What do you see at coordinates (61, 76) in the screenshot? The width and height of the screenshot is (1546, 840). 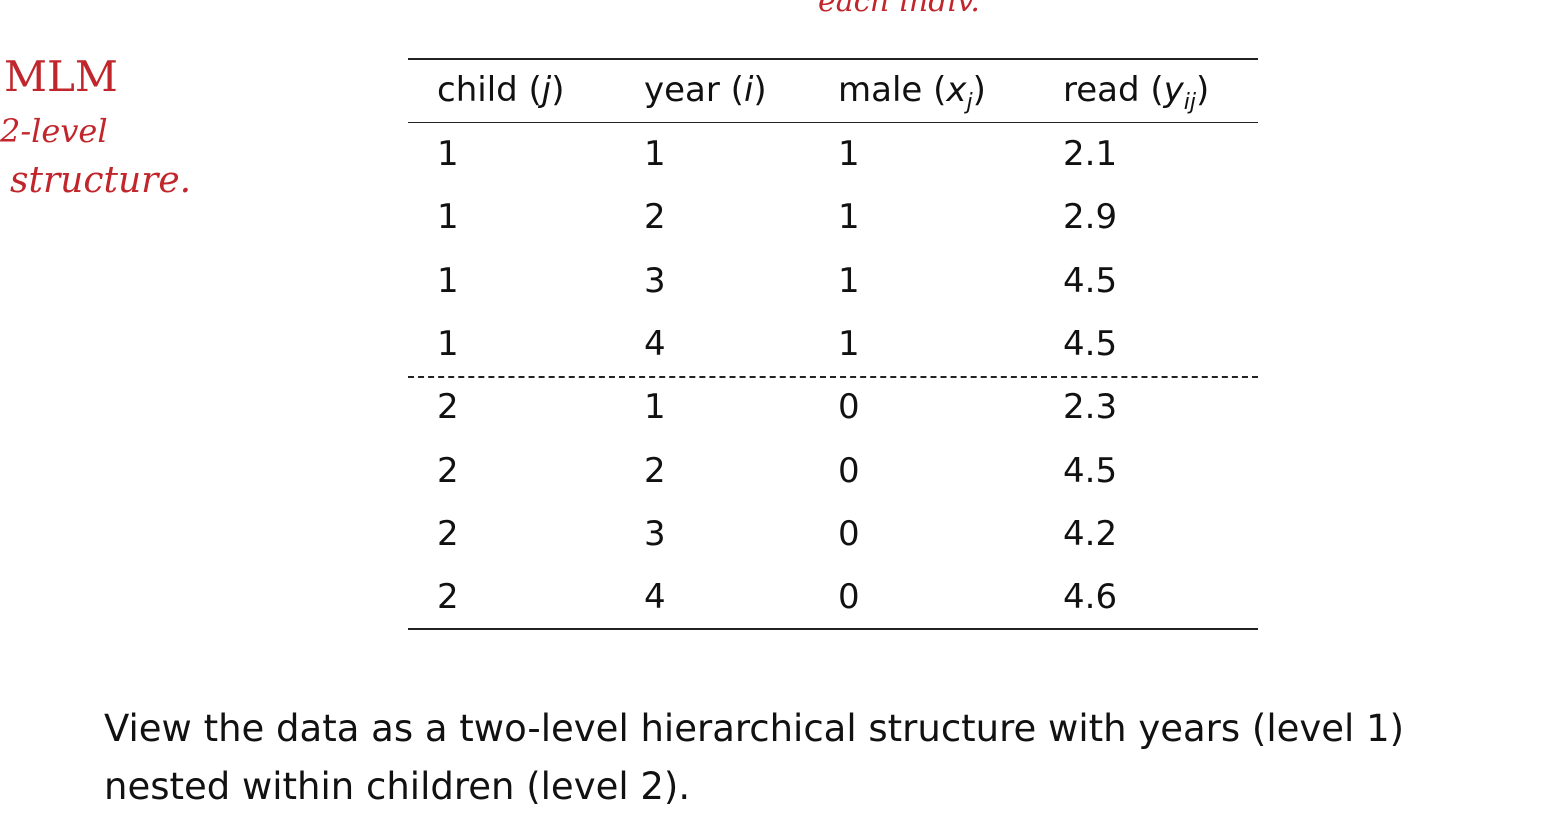 I see `handwritten-note: MLM` at bounding box center [61, 76].